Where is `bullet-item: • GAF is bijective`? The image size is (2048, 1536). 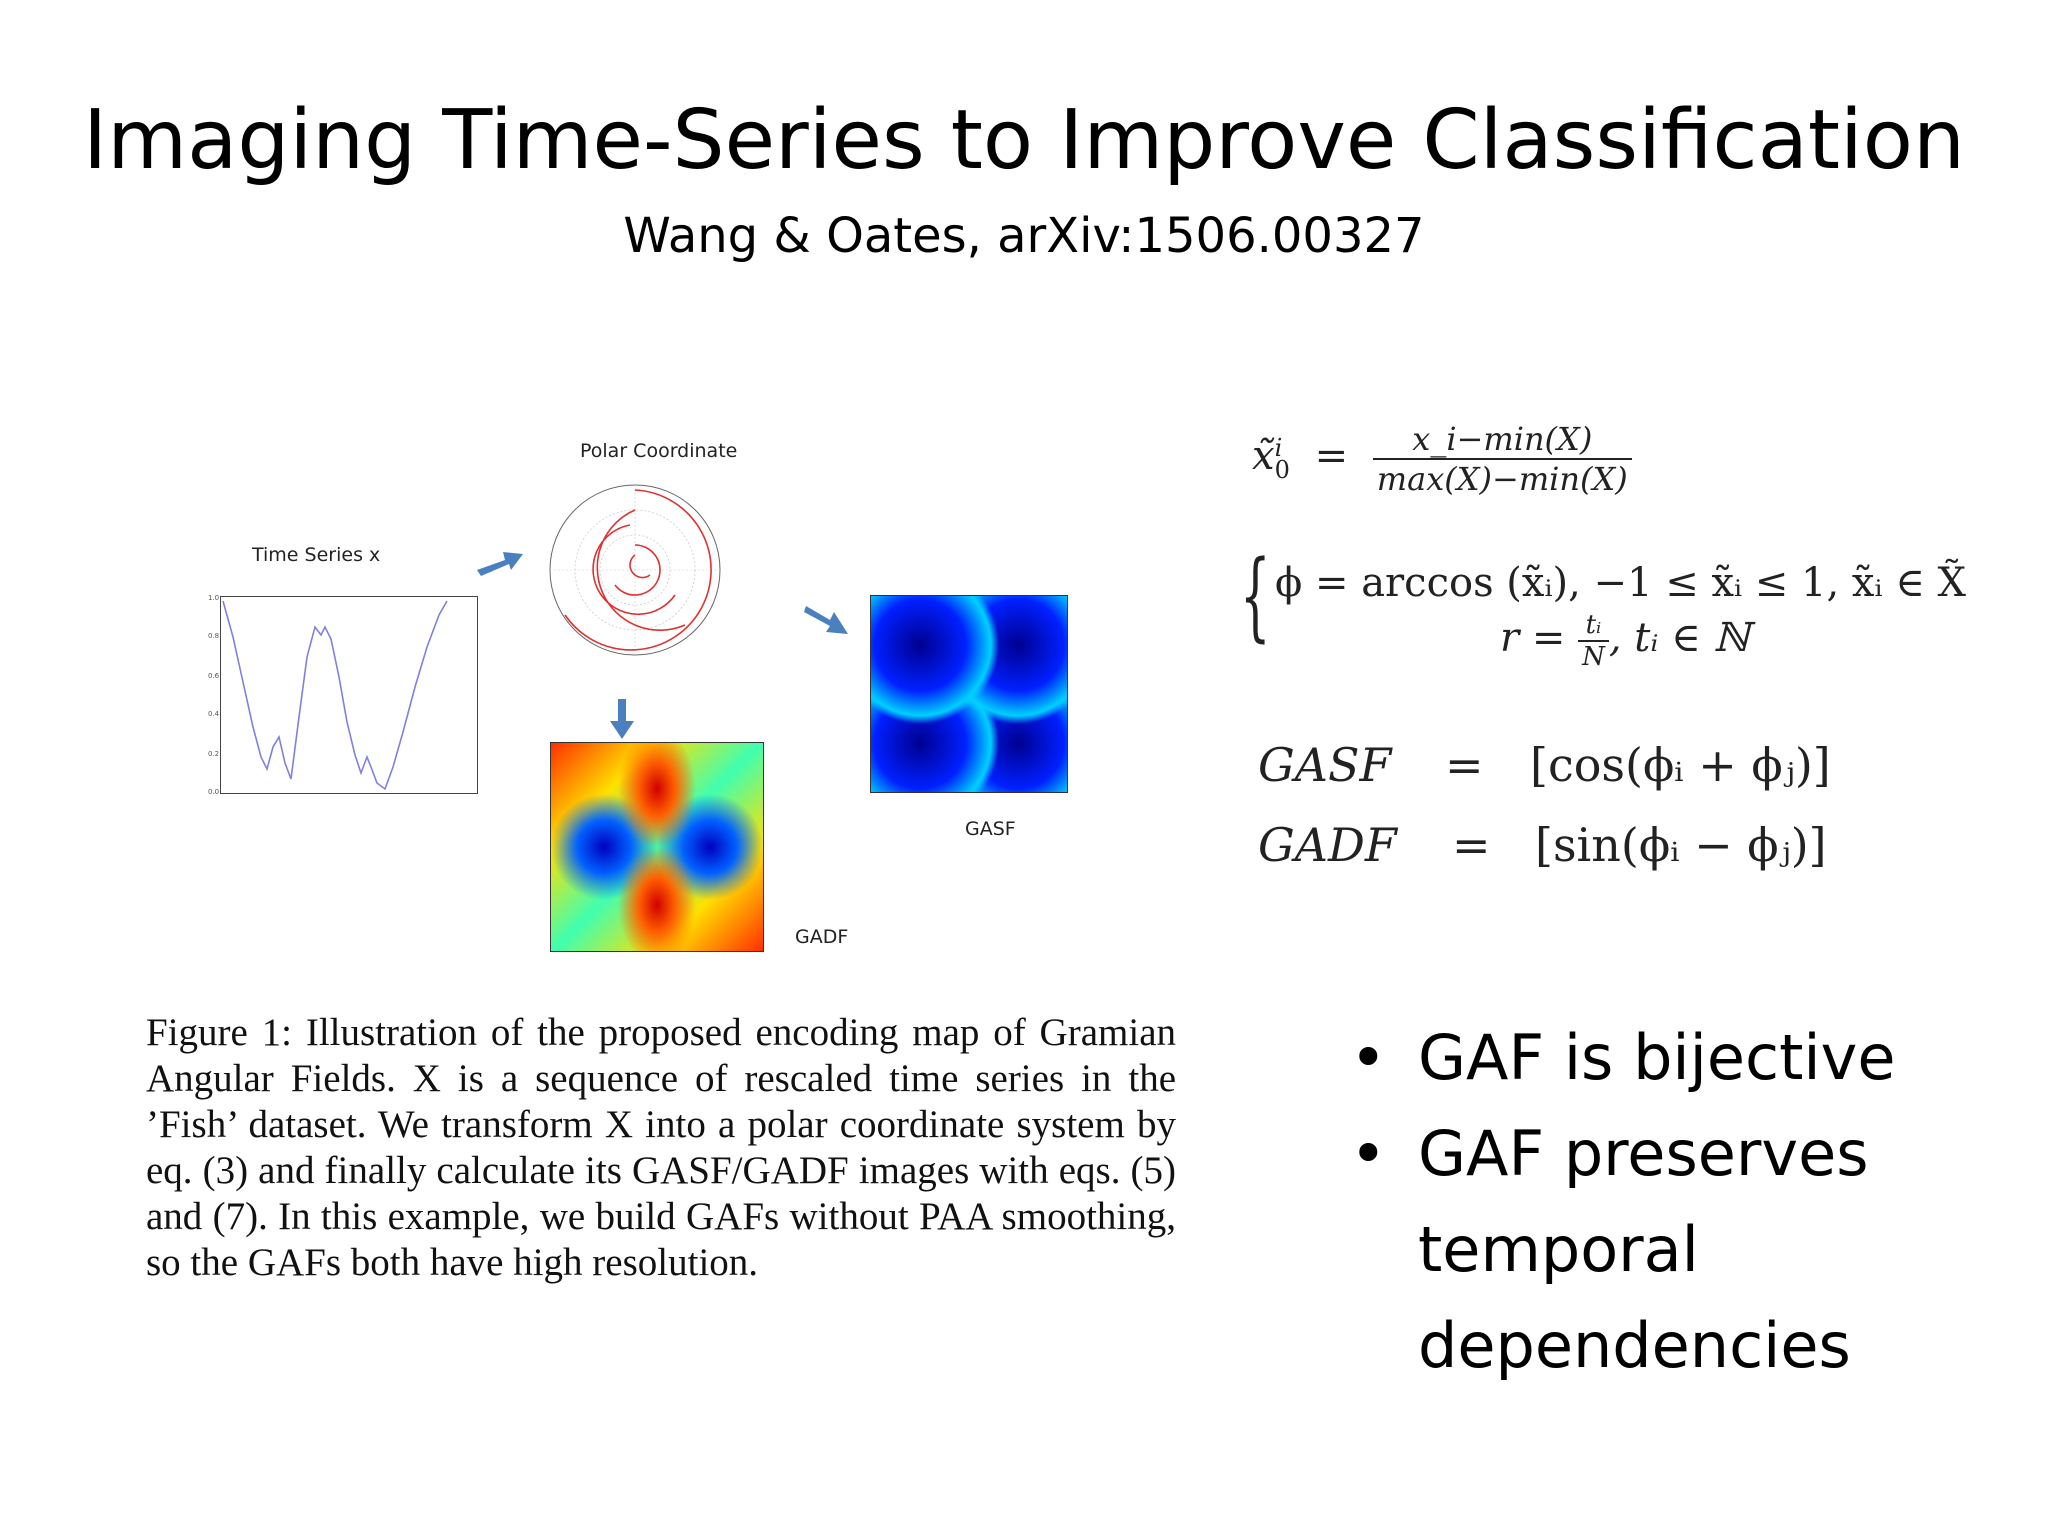 bullet-item: • GAF is bijective is located at coordinates (1690, 1058).